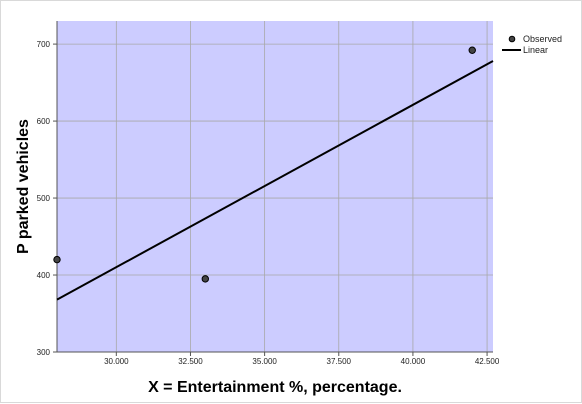 Image resolution: width=582 pixels, height=404 pixels. Describe the element at coordinates (542, 39) in the screenshot. I see `legend-label-observed: Observed` at that location.